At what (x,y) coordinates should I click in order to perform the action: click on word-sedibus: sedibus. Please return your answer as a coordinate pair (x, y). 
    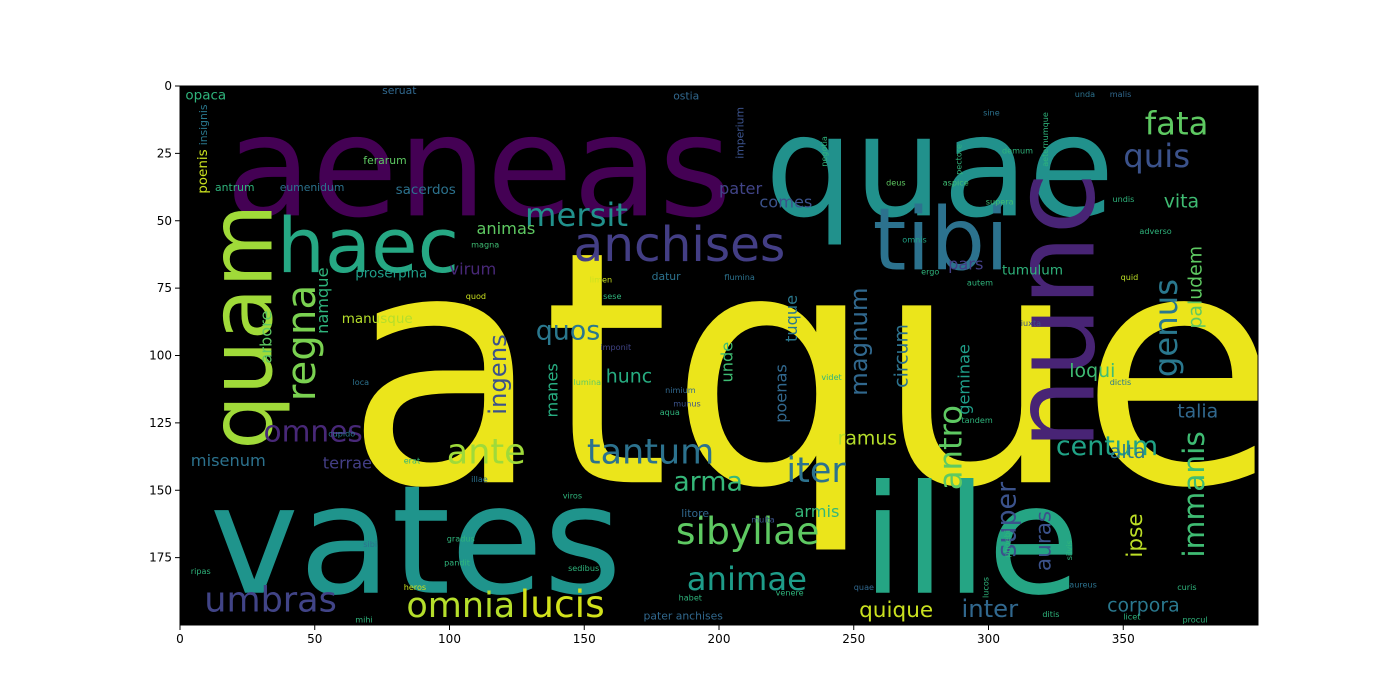
    Looking at the image, I should click on (583, 568).